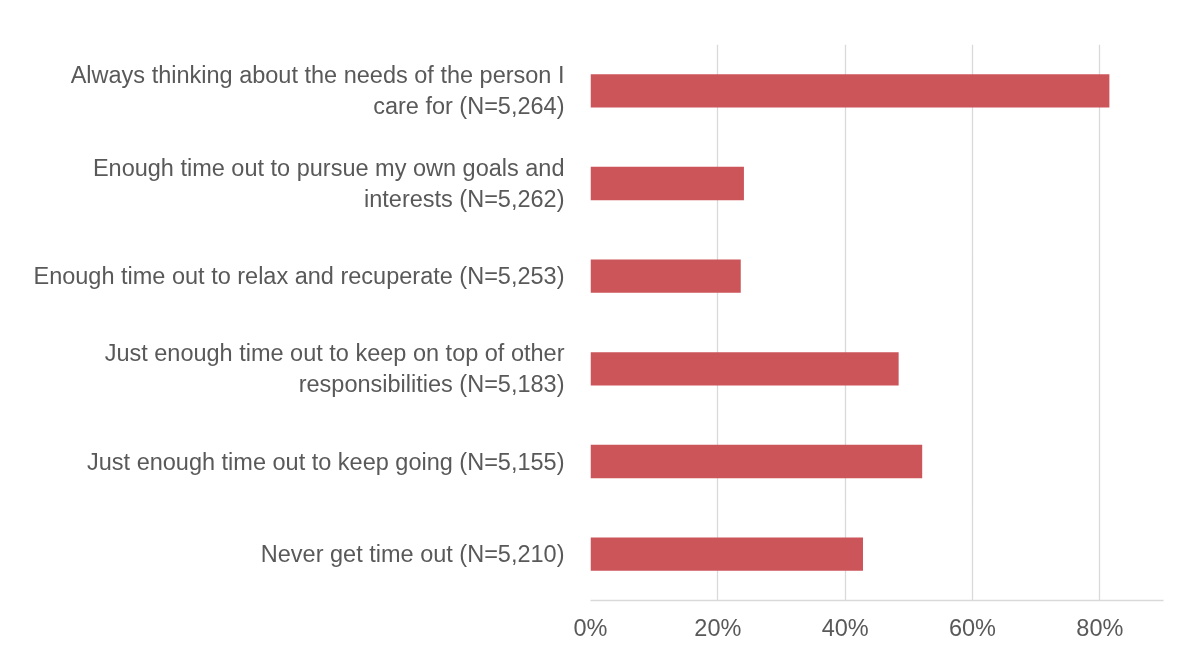 This screenshot has width=1198, height=648. What do you see at coordinates (412, 554) in the screenshot?
I see `y-tick-label: Never get time out (N=5,210)` at bounding box center [412, 554].